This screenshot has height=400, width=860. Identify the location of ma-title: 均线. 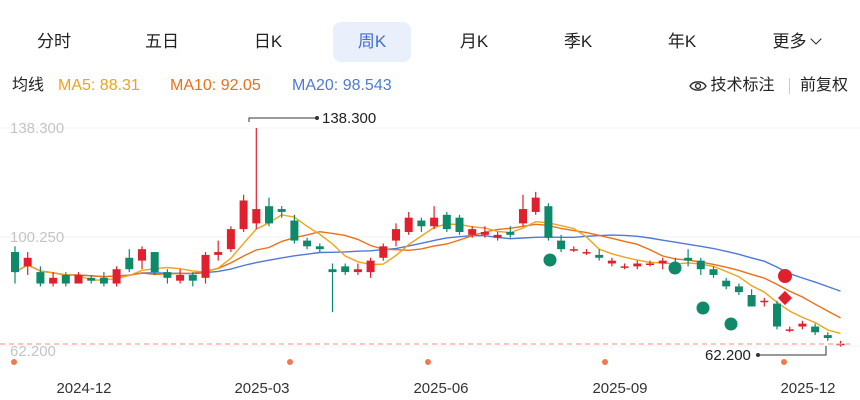
(28, 85).